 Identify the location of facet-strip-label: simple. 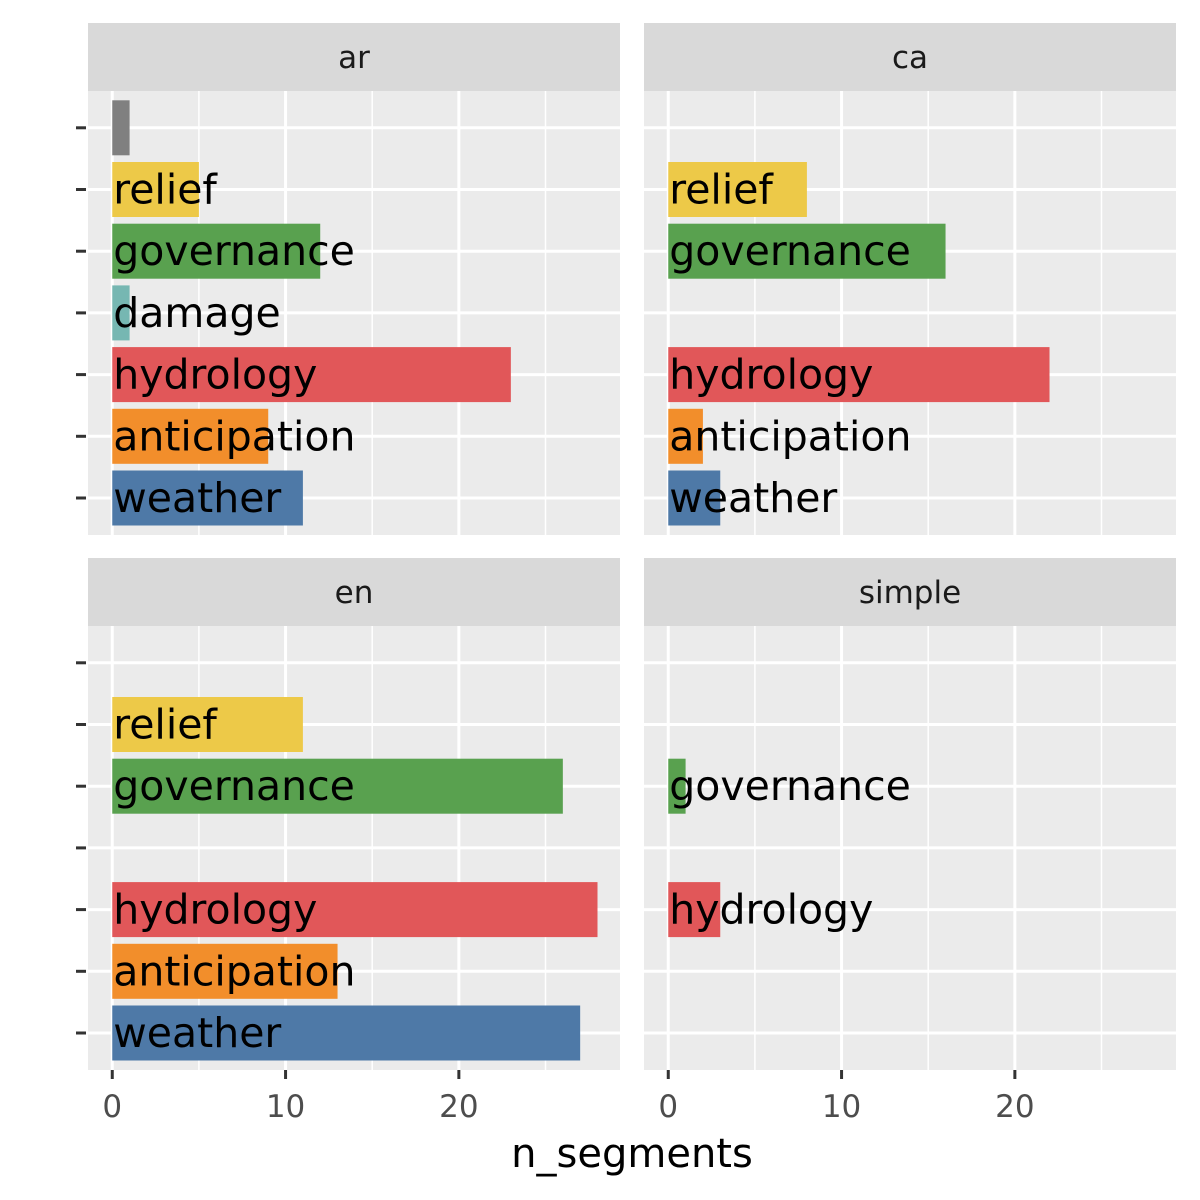
(910, 593).